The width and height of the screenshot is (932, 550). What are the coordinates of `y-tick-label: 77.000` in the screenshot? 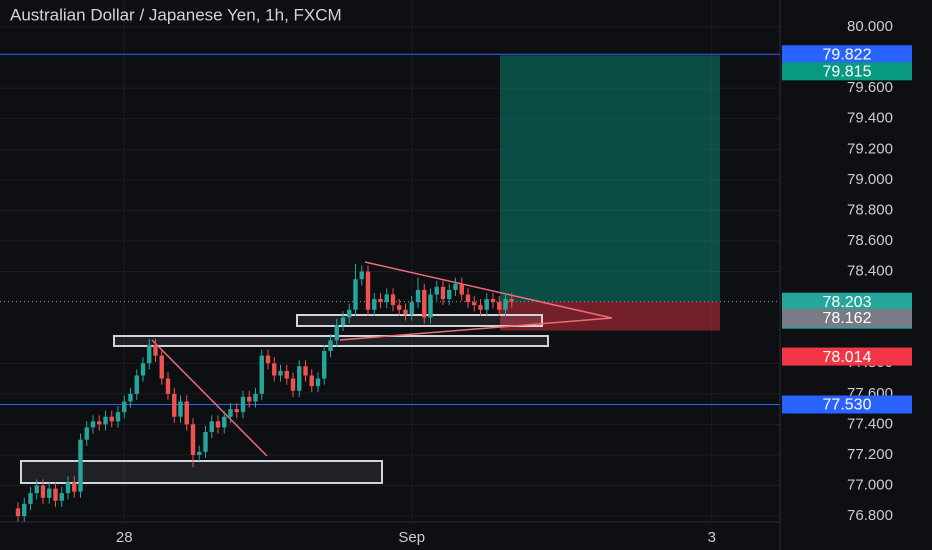 It's located at (870, 484).